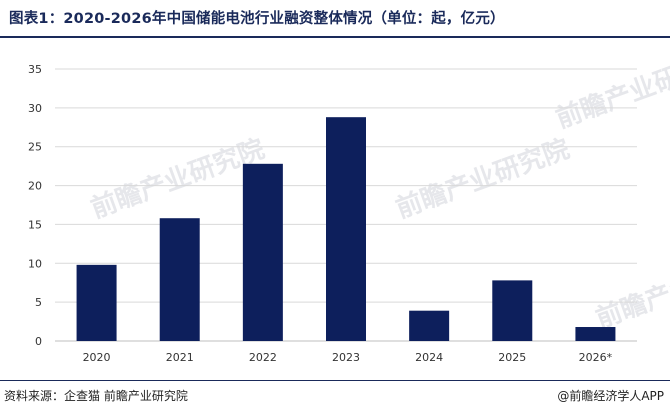 The image size is (670, 417). Describe the element at coordinates (257, 19) in the screenshot. I see `chart-title: 图表1：2020-2026年中国储能电池行业融资整体情况（单位：起，亿元）` at that location.